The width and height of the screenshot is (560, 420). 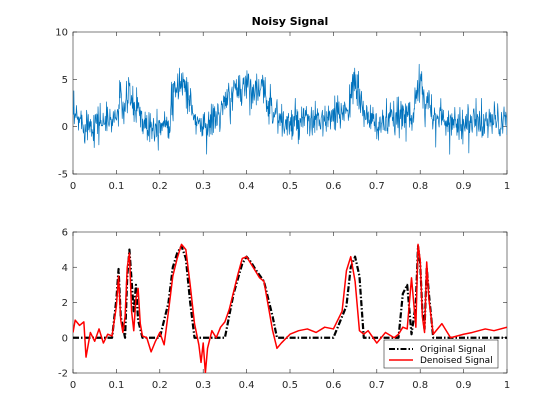 I want to click on legend-box, so click(x=441, y=354).